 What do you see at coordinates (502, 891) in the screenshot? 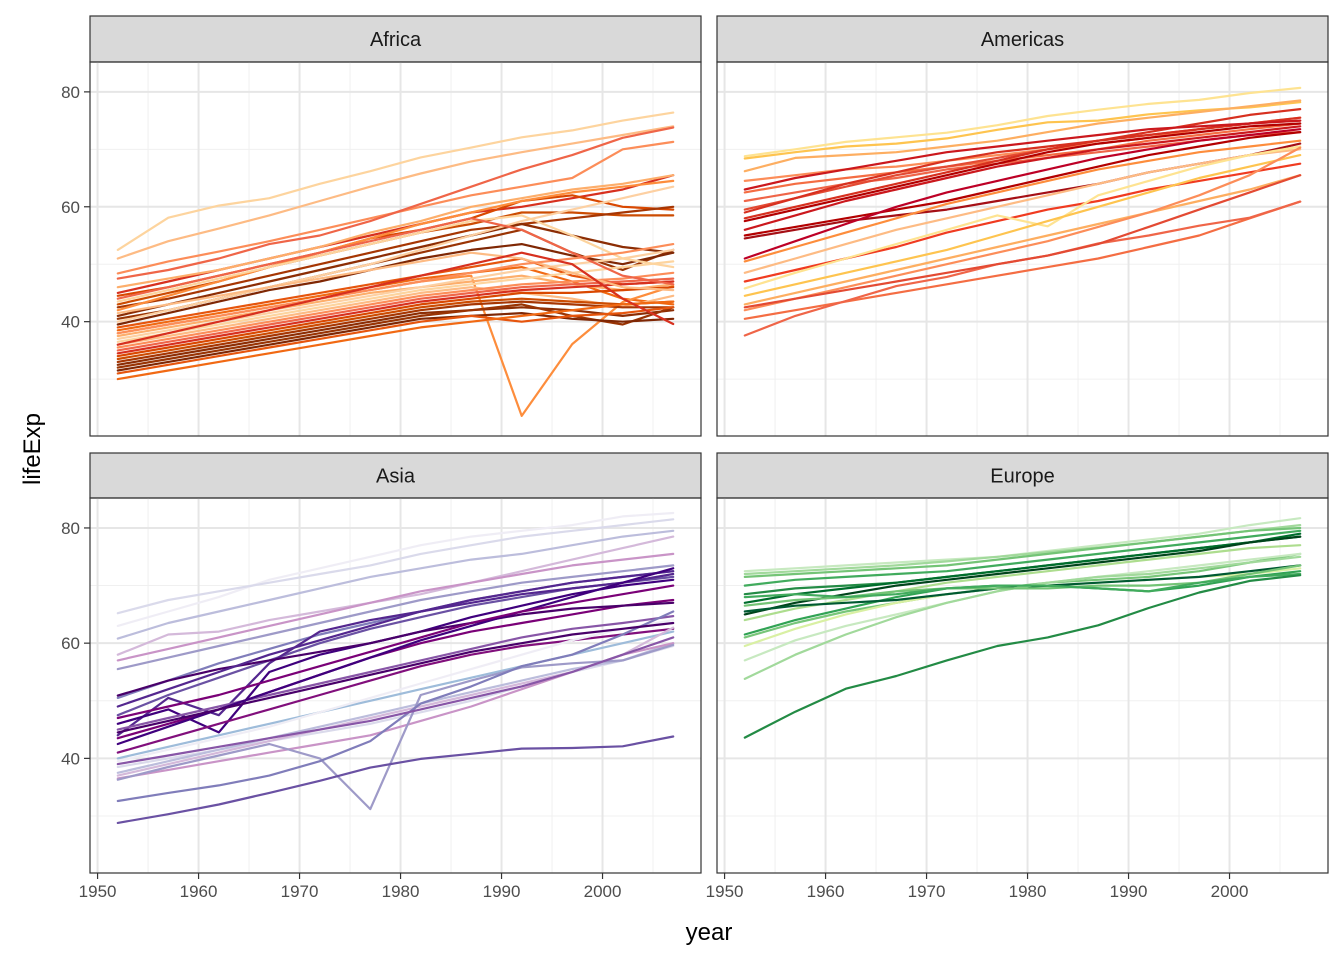
I see `x-tick-label: 1990` at bounding box center [502, 891].